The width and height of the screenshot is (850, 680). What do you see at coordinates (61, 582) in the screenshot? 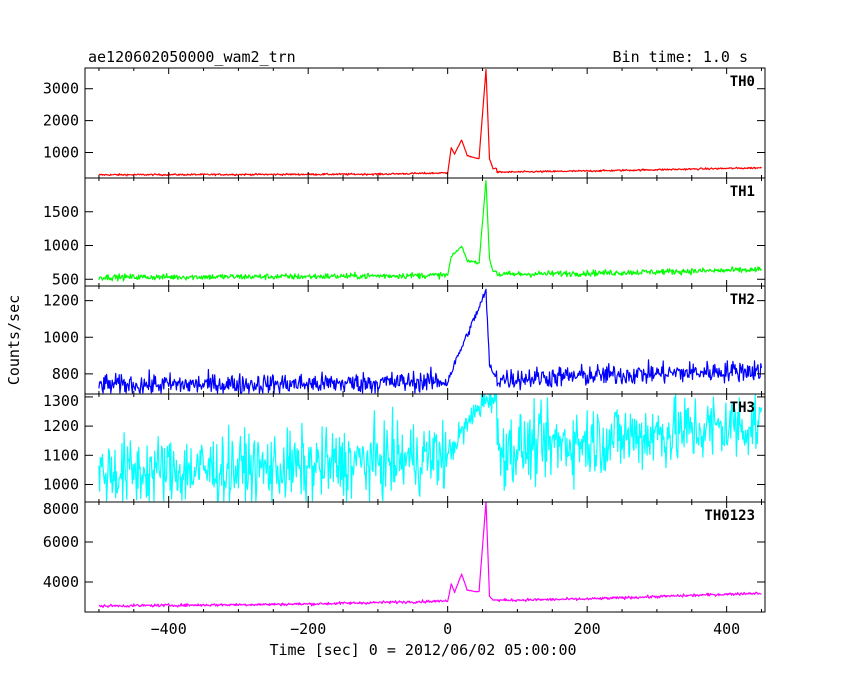
I see `y-tick-label: 4000` at bounding box center [61, 582].